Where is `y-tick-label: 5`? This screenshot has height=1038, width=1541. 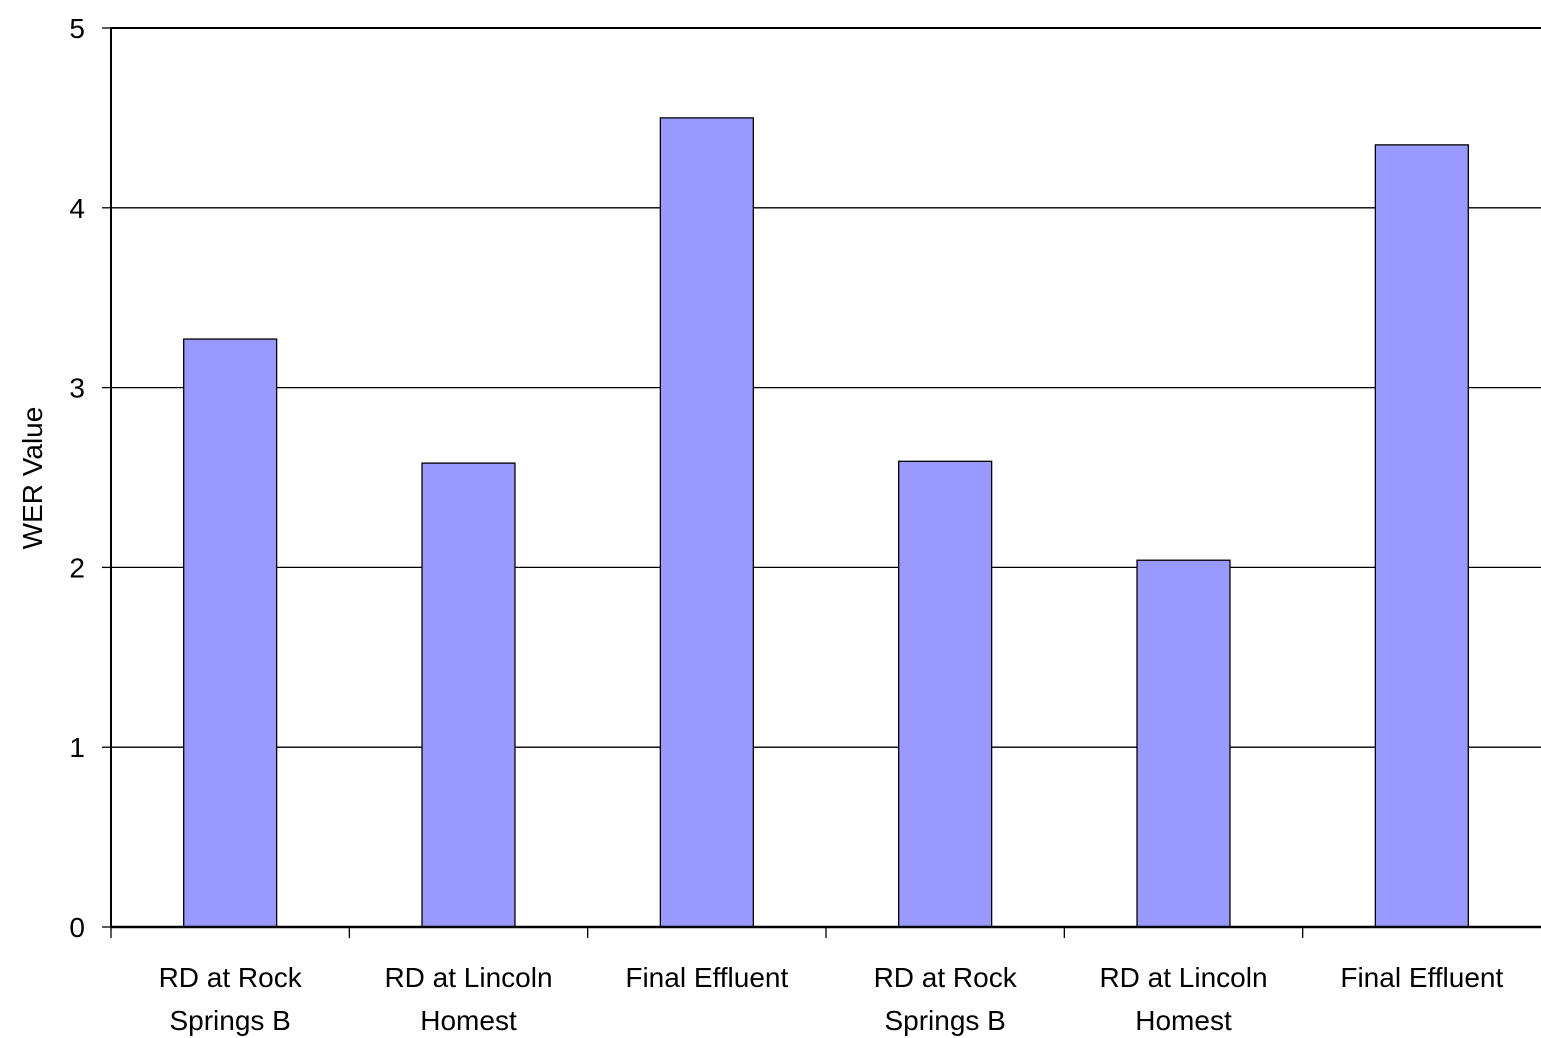 y-tick-label: 5 is located at coordinates (77, 28).